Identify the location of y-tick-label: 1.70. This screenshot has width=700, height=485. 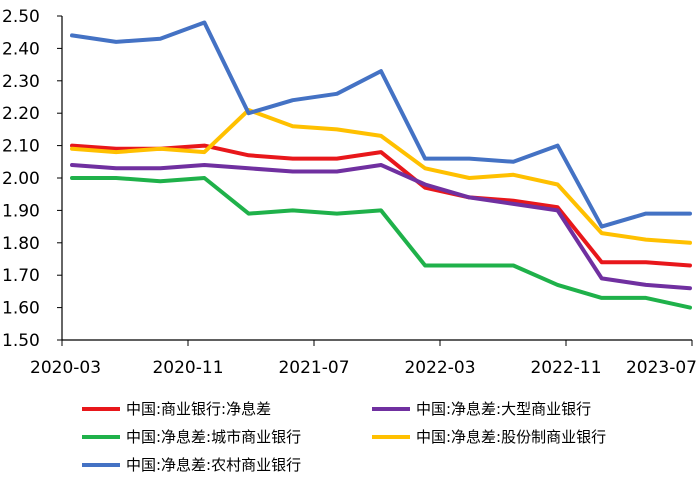
(21, 276).